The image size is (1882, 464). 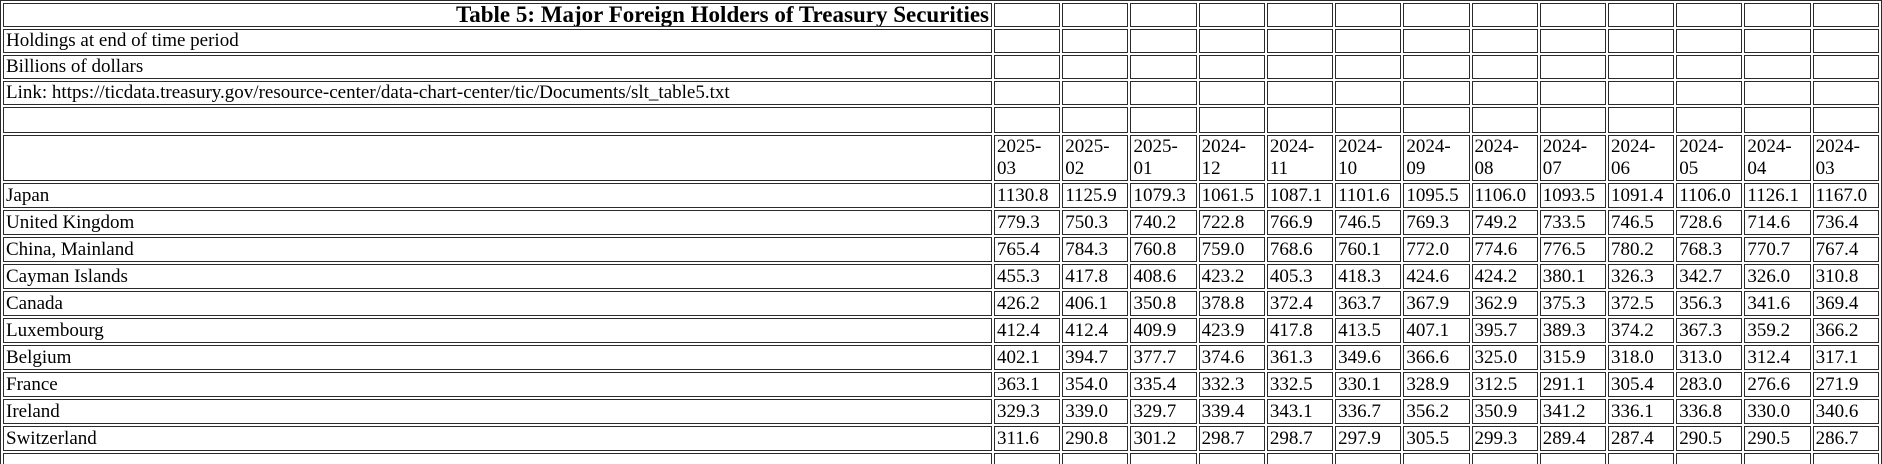 I want to click on value-cell: 740.2, so click(x=1163, y=222).